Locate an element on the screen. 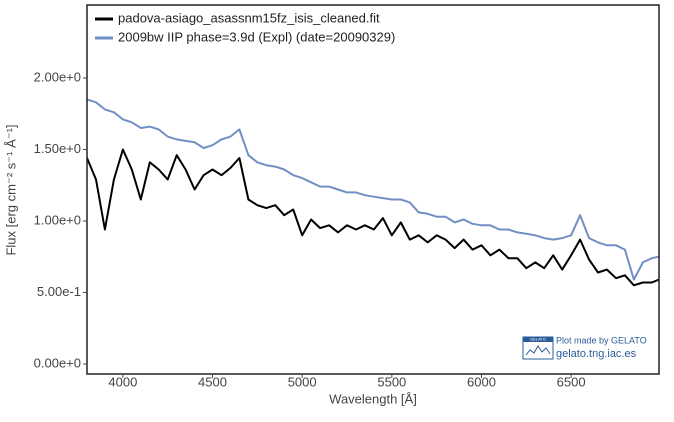 Image resolution: width=674 pixels, height=422 pixels. y-axis-label: Flux [erg cm⁻² s⁻¹ Å⁻¹] is located at coordinates (10, 189).